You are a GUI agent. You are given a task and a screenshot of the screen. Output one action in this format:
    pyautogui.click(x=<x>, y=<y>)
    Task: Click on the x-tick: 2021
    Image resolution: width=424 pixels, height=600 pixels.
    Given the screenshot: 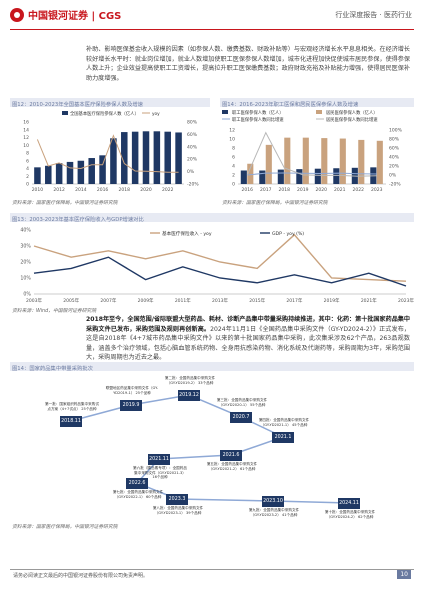 What is the action you would take?
    pyautogui.click(x=340, y=190)
    